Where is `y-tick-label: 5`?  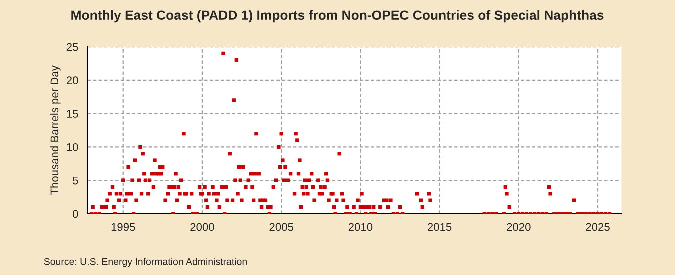
y-tick-label: 5 is located at coordinates (75, 180).